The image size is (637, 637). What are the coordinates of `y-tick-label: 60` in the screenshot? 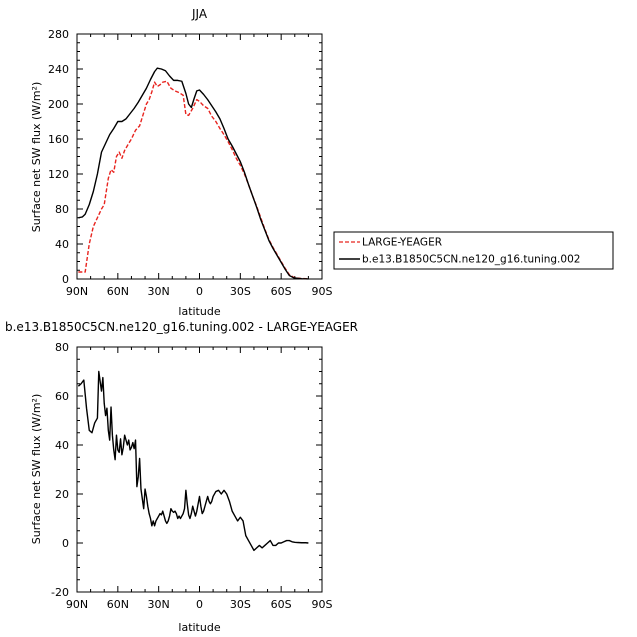 It's located at (62, 396).